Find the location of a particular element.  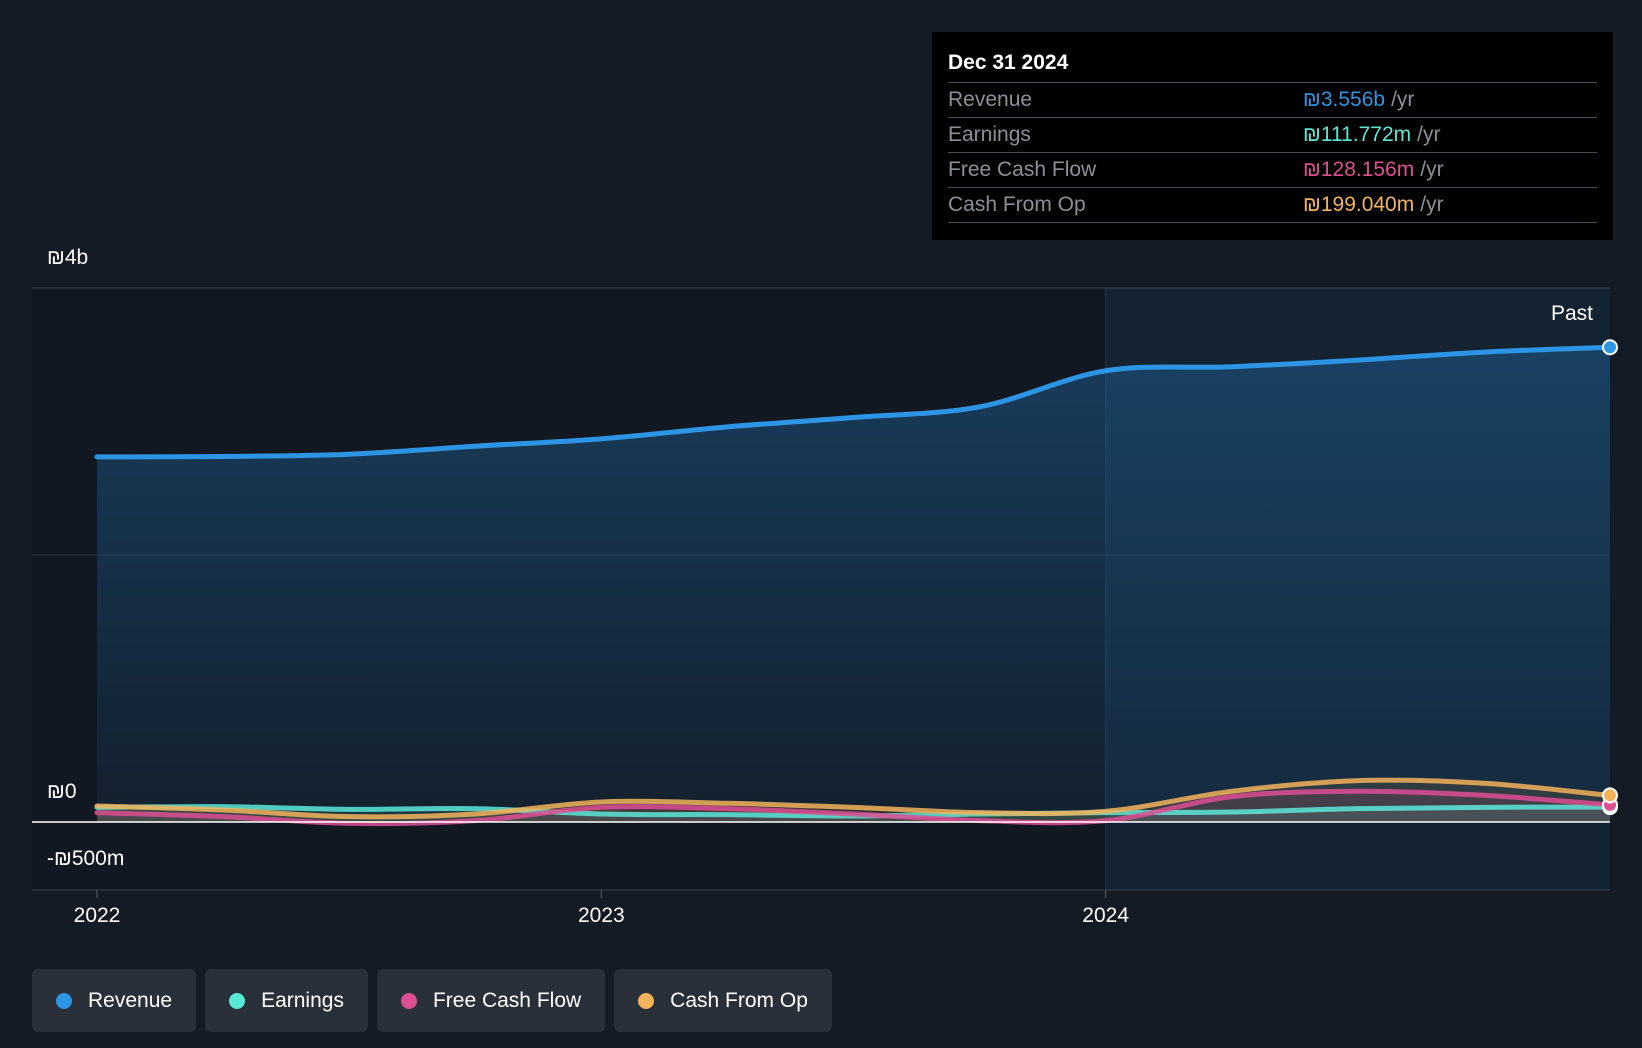

tooltip-row-cash-from-op: Cash From Op ₪199.040m /yr is located at coordinates (1272, 205).